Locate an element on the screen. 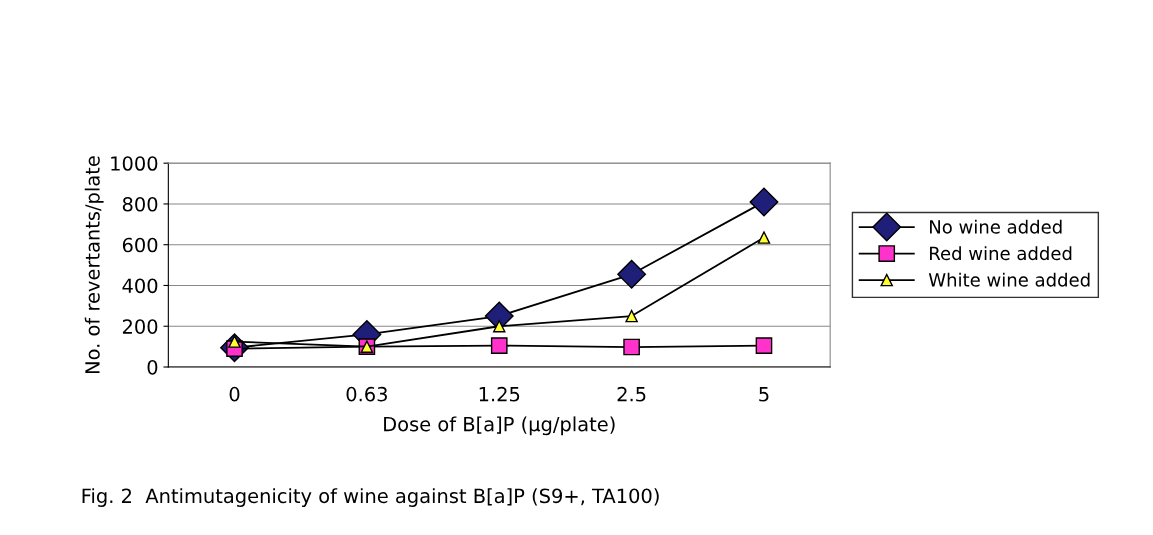 This screenshot has height=535, width=1153. x-tick-label: 1.25 is located at coordinates (499, 394).